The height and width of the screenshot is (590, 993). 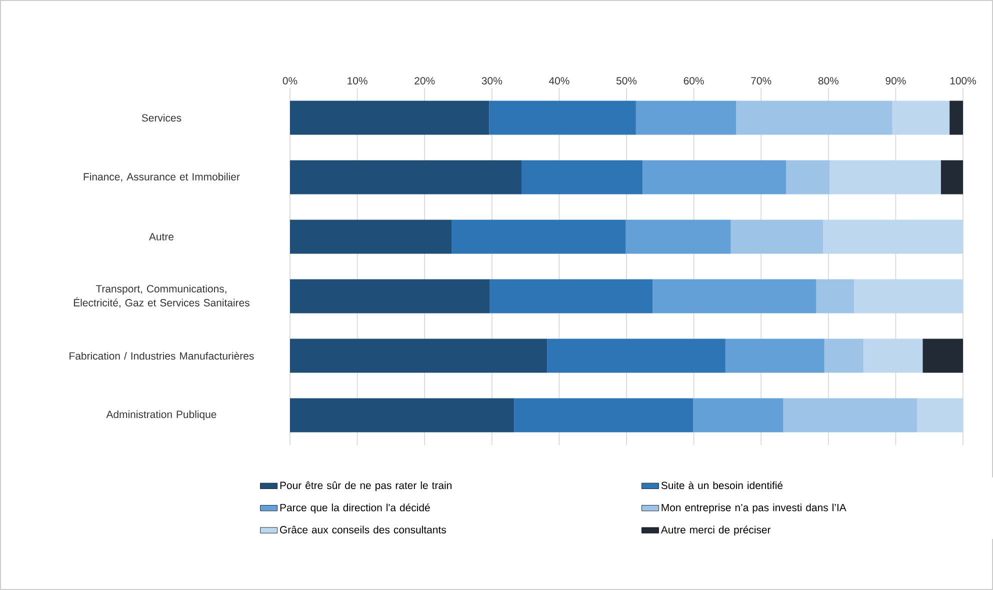 I want to click on x-tick-label: 50%, so click(x=626, y=80).